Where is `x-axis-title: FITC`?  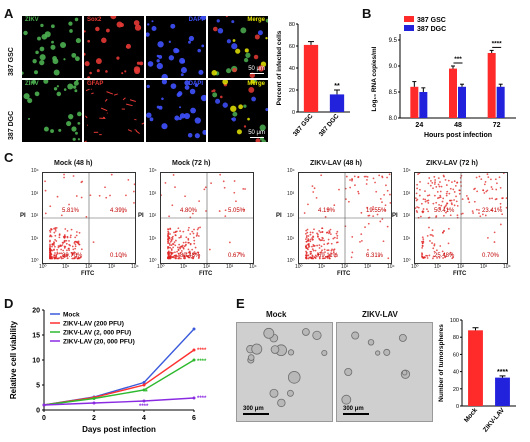 x-axis-title: FITC is located at coordinates (460, 274).